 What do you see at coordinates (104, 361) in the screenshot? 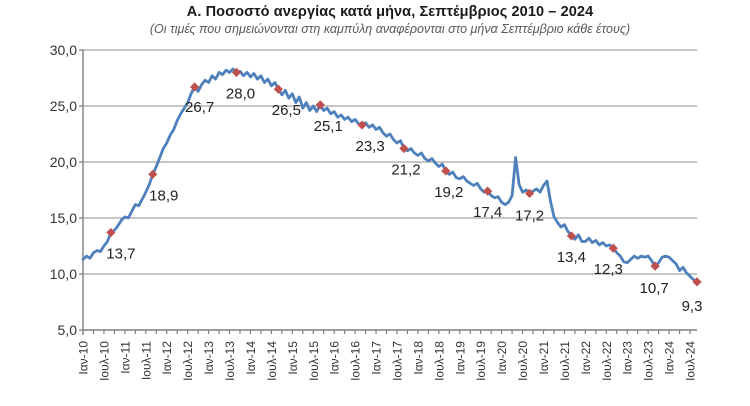
I see `x-axis-label: Ιουλ-10` at bounding box center [104, 361].